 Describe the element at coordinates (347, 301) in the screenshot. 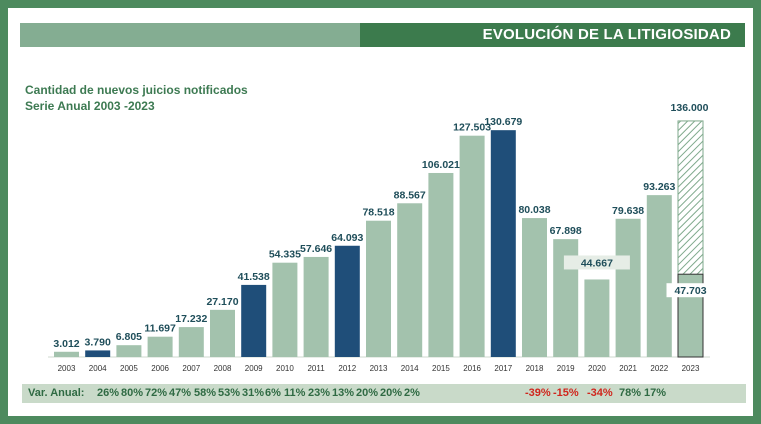

I see `bar-2012` at that location.